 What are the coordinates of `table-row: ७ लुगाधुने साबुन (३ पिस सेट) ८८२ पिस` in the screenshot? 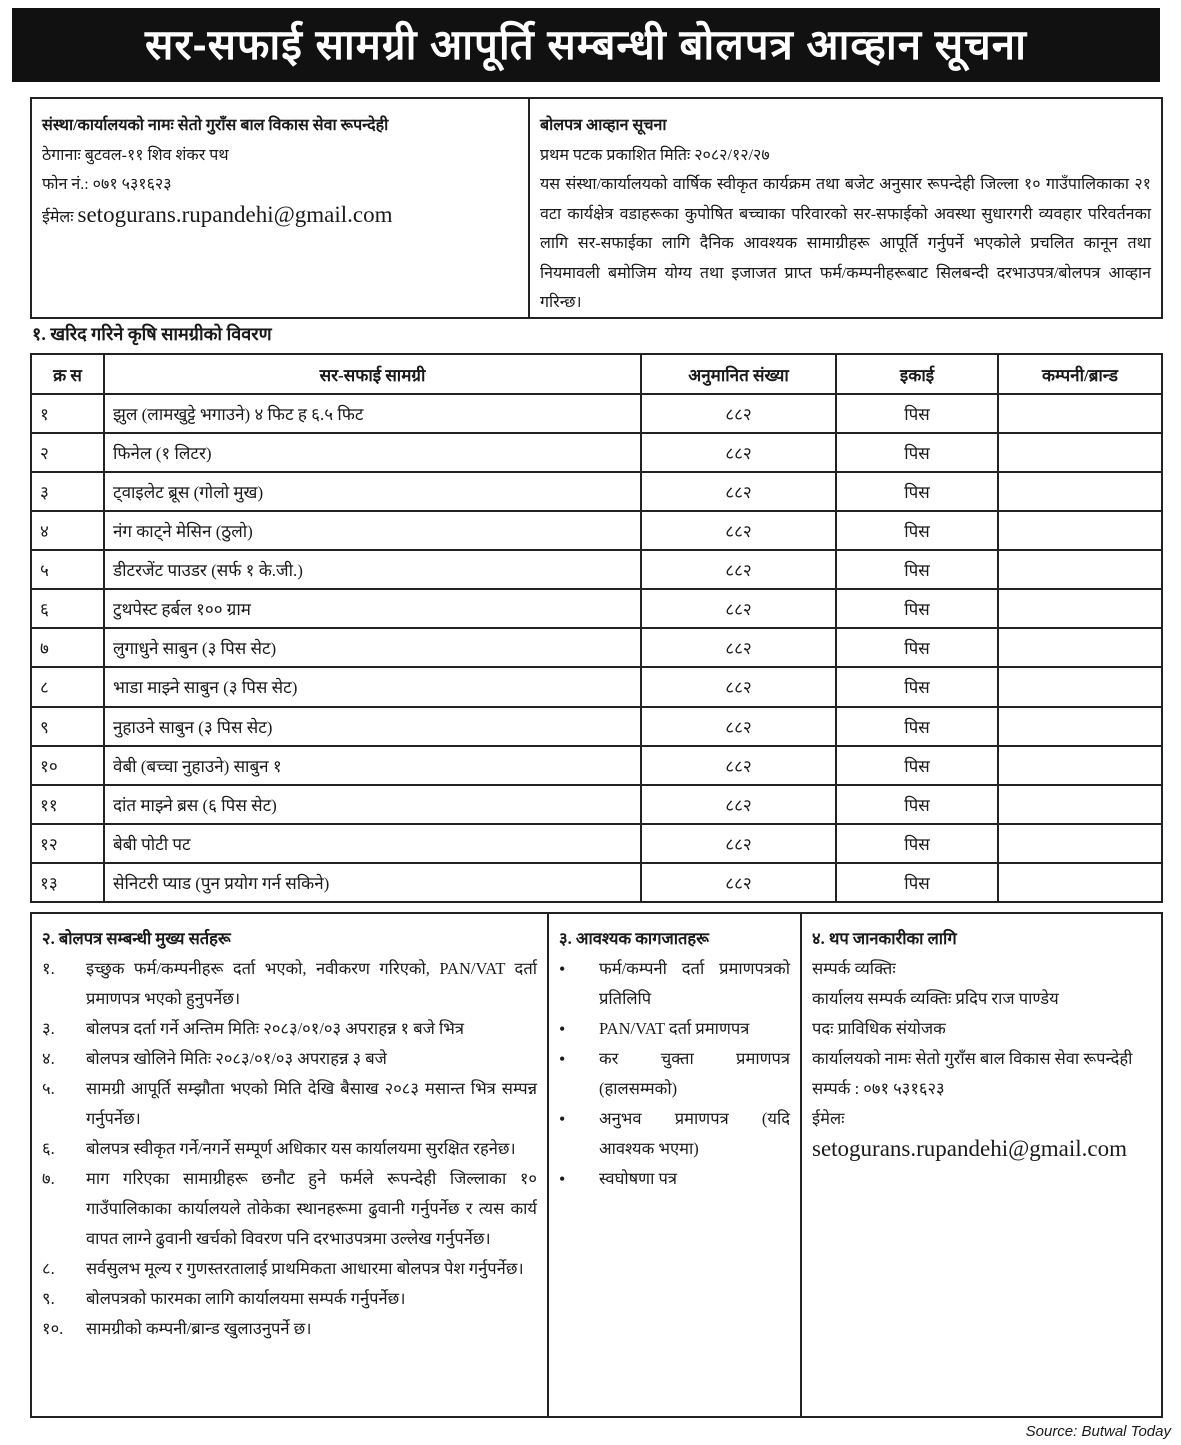 It's located at (596, 648).